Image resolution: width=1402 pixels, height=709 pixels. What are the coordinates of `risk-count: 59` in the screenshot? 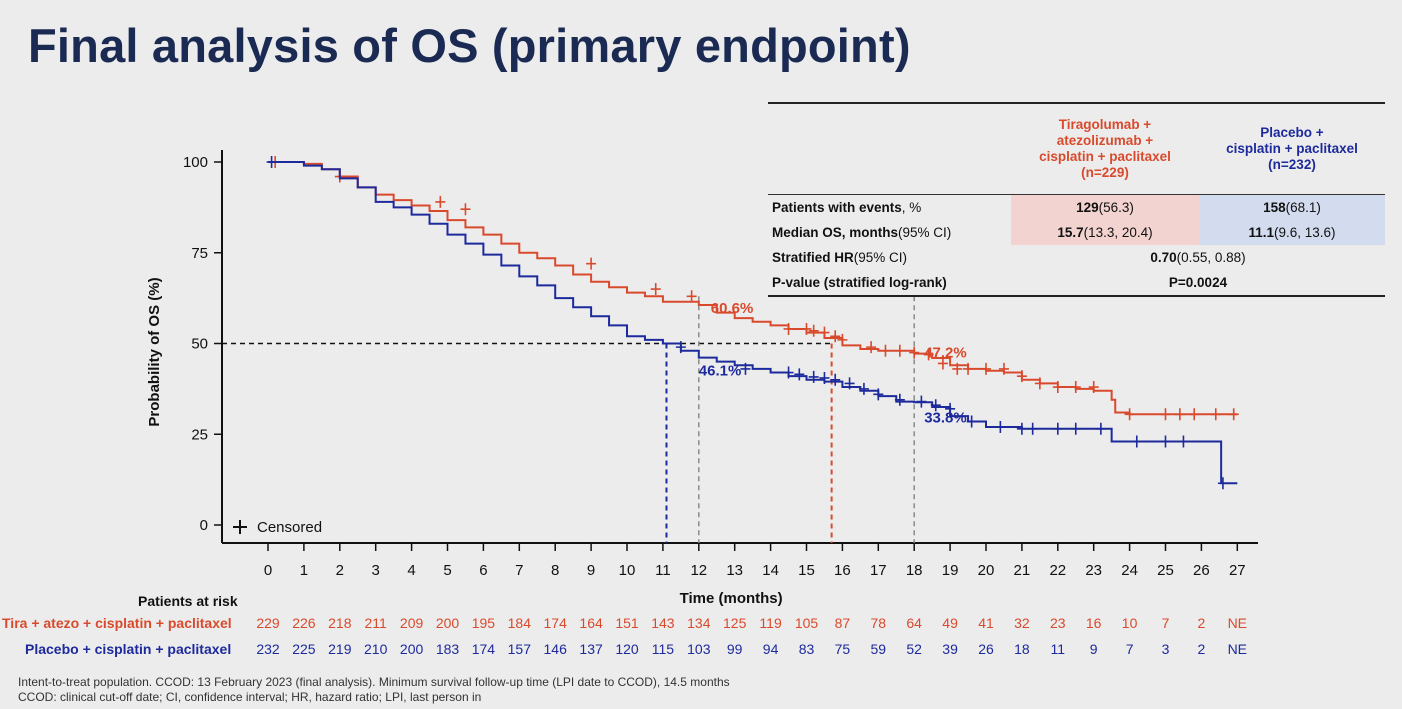 It's located at (878, 649).